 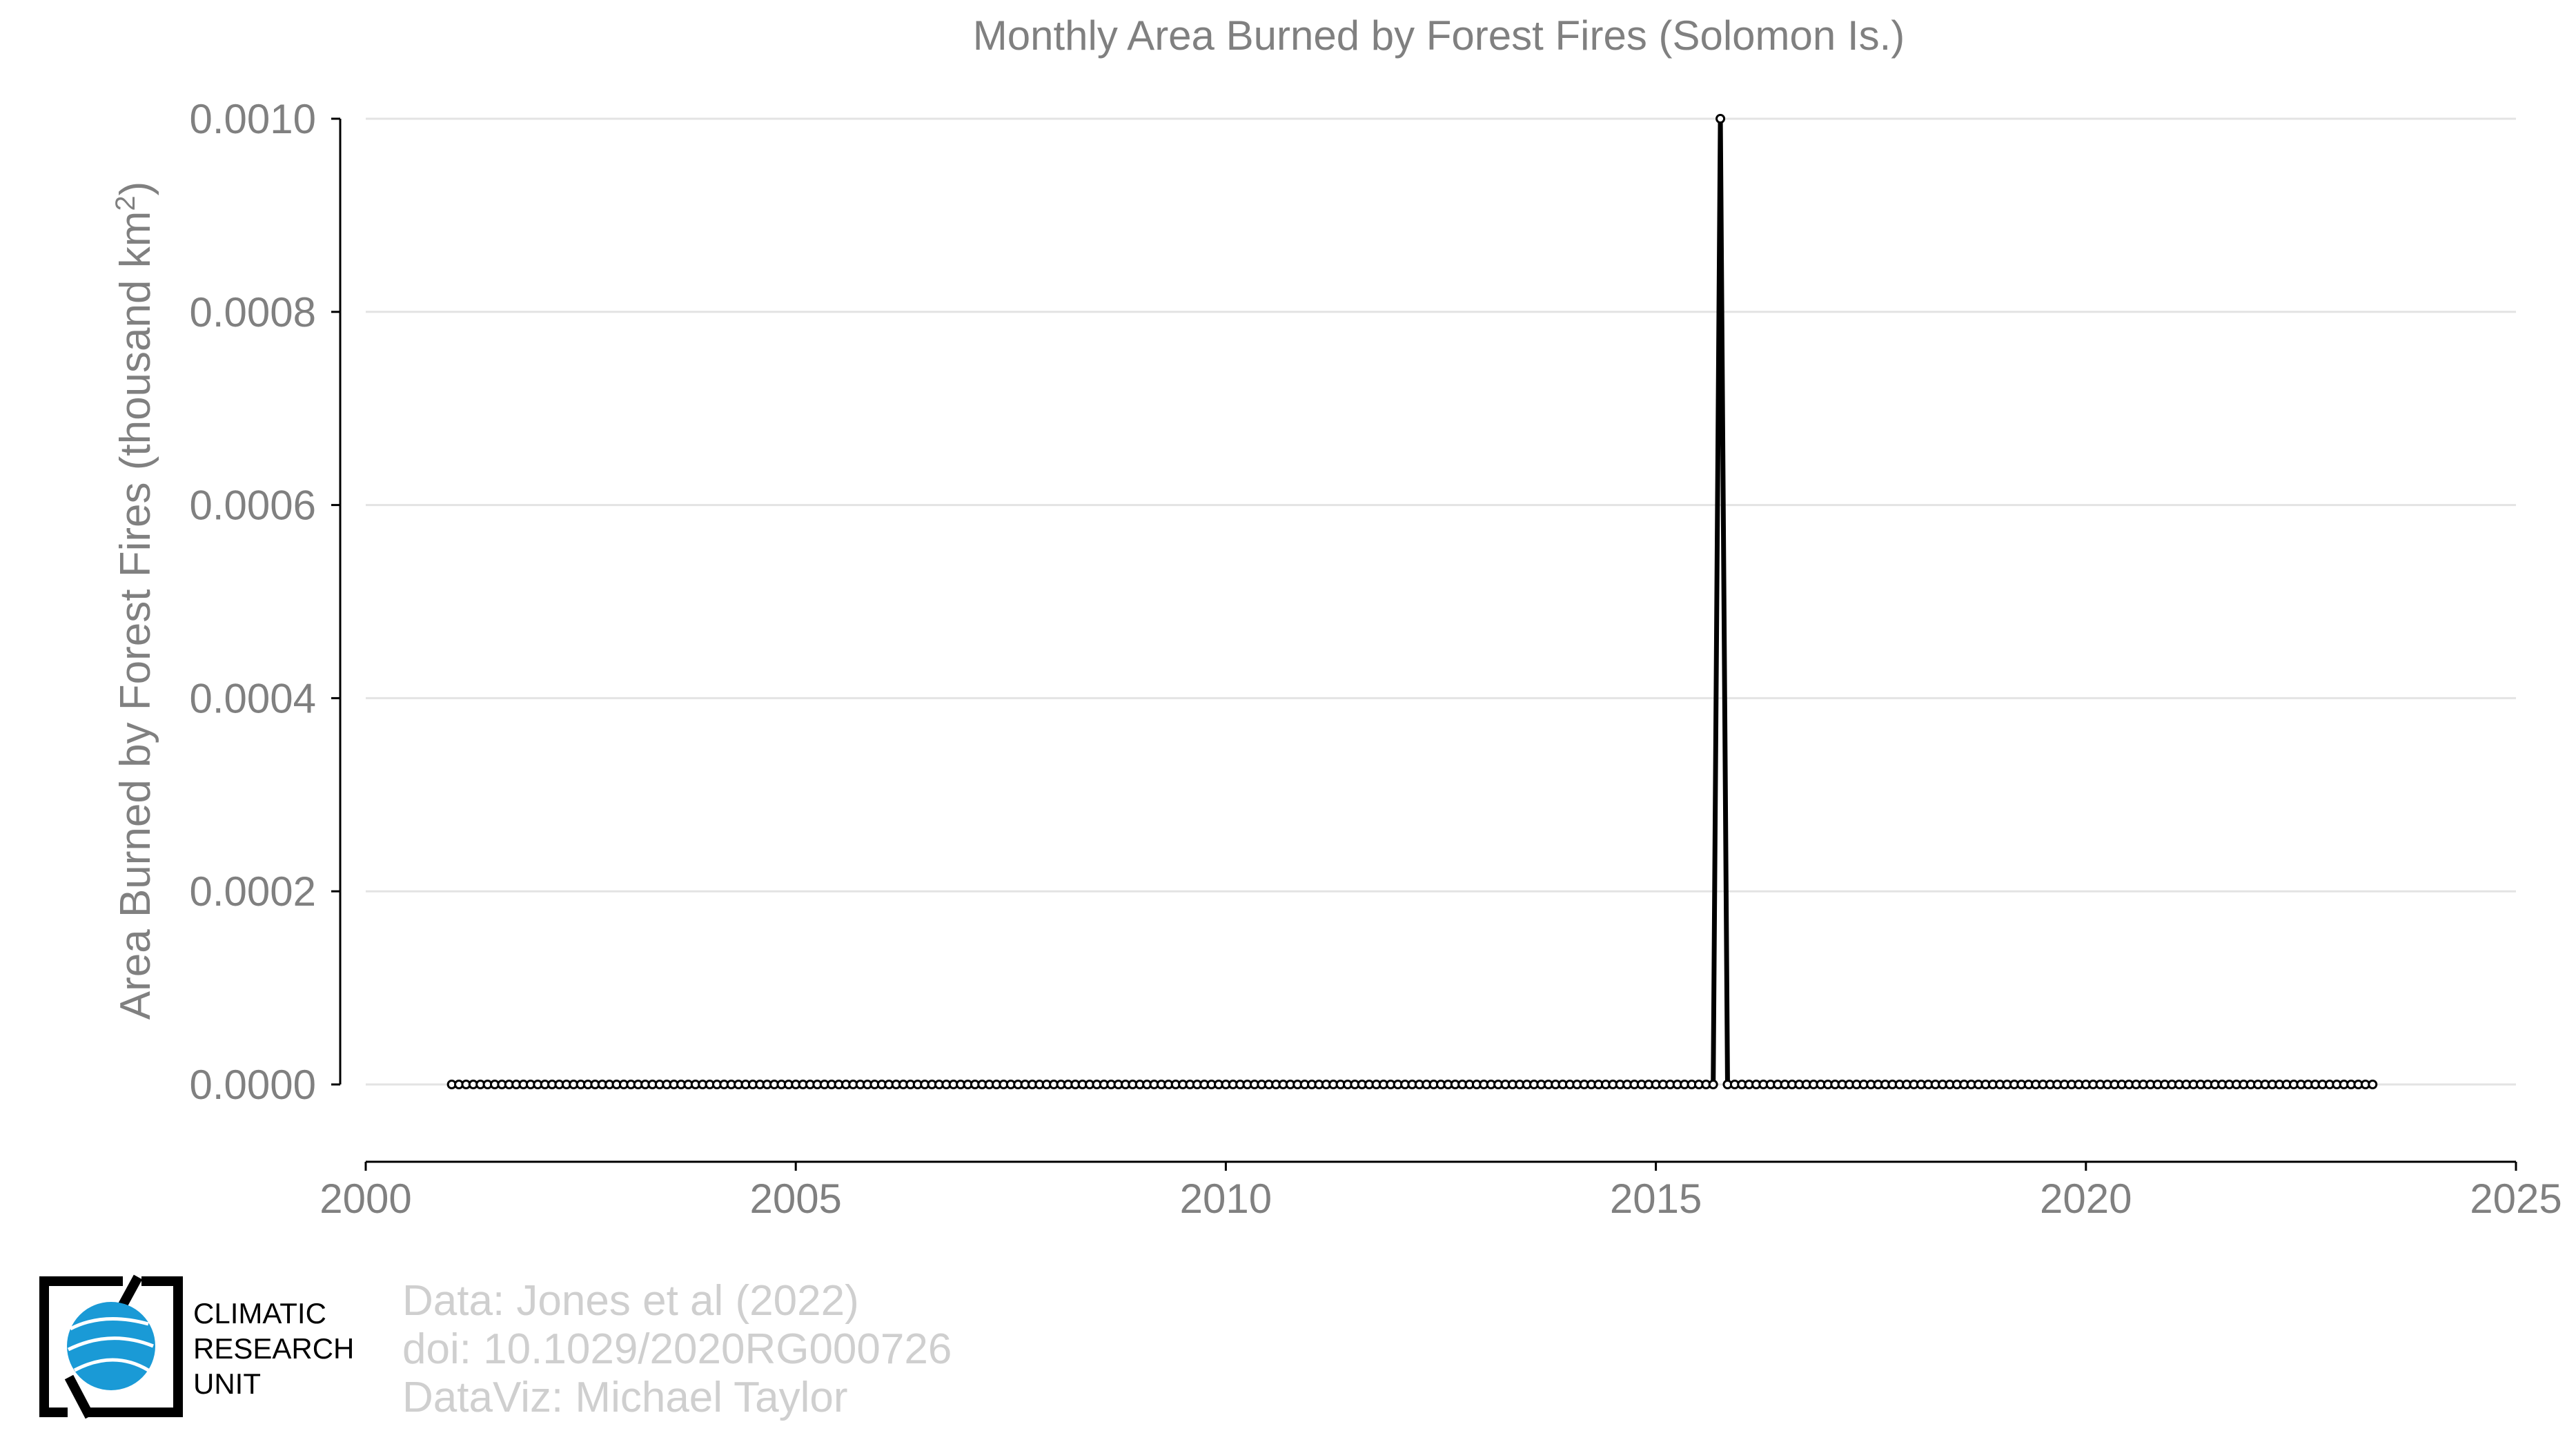 I want to click on logo-bracket-right, so click(x=135, y=1346).